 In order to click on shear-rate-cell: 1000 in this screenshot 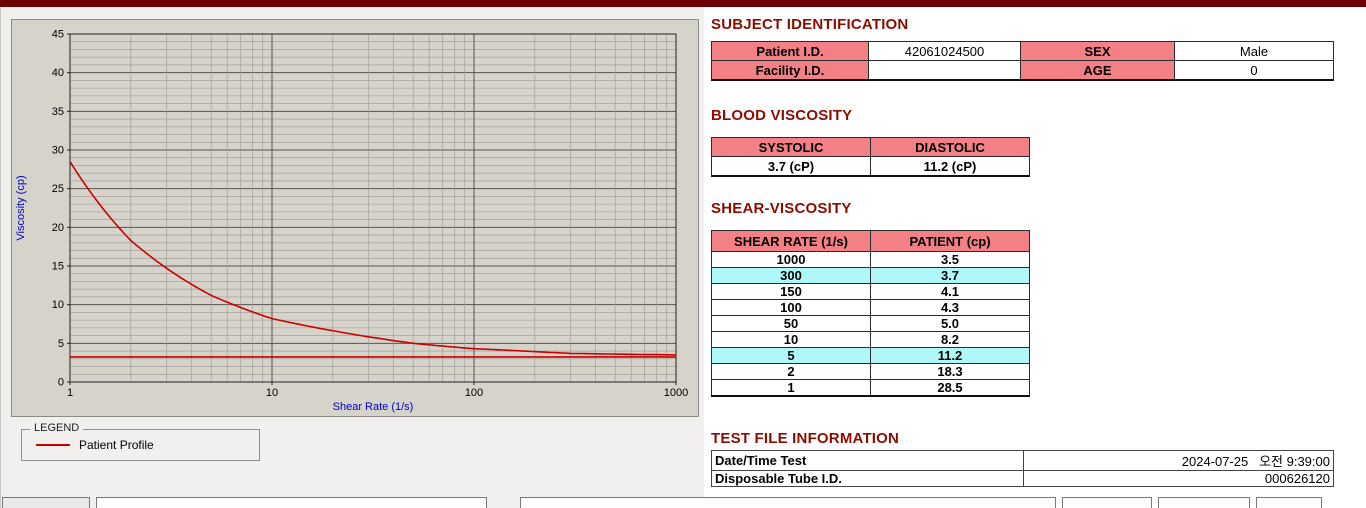, I will do `click(791, 259)`.